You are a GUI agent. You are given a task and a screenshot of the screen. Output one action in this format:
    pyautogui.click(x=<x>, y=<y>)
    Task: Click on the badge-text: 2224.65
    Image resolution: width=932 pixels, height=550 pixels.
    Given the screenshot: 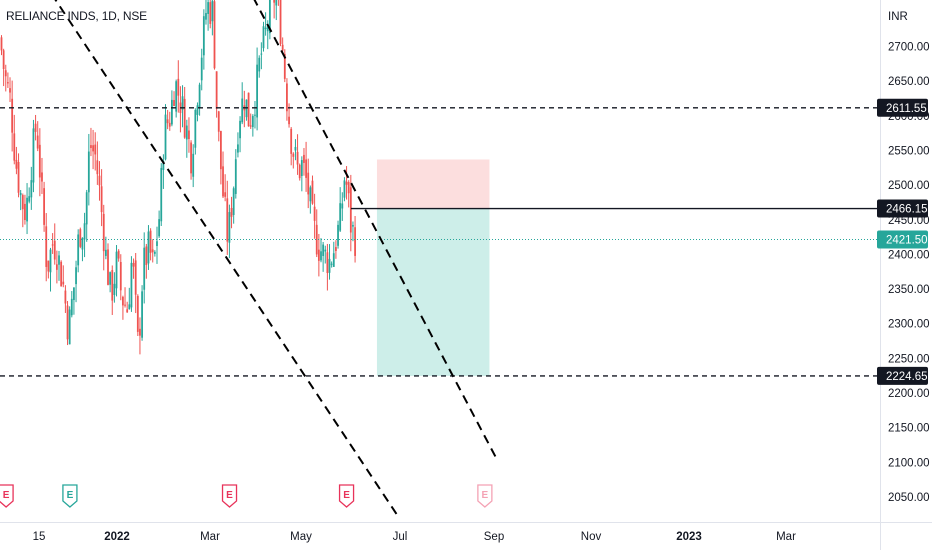 What is the action you would take?
    pyautogui.click(x=907, y=377)
    